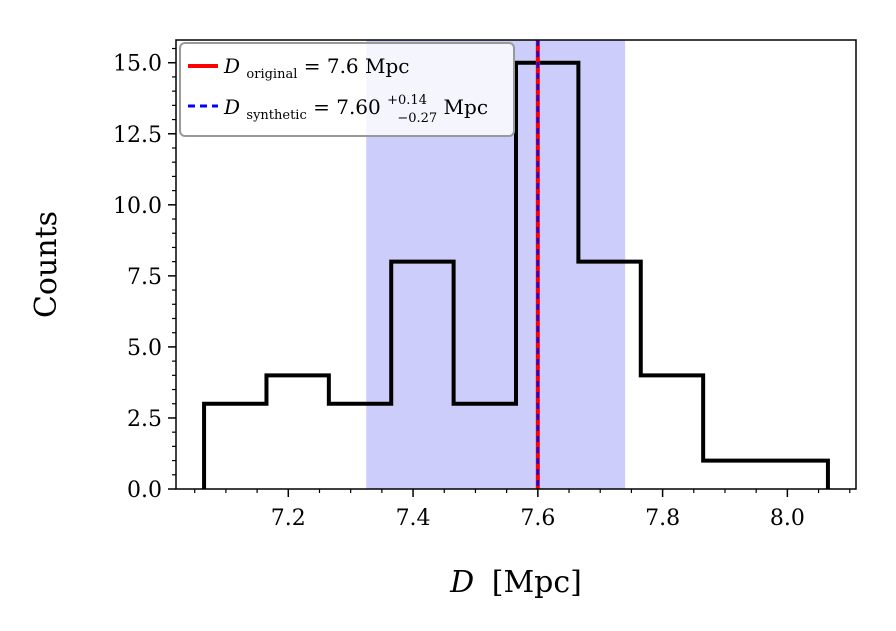 Image resolution: width=896 pixels, height=631 pixels. What do you see at coordinates (466, 107) in the screenshot?
I see `legend-synthetic-unit: Mpc` at bounding box center [466, 107].